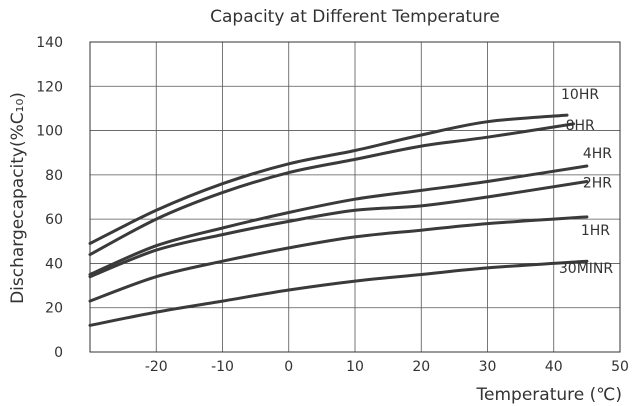 The width and height of the screenshot is (634, 406). I want to click on y-axis-ticks: 0 20 40 60 80 100 120 140, so click(49, 198).